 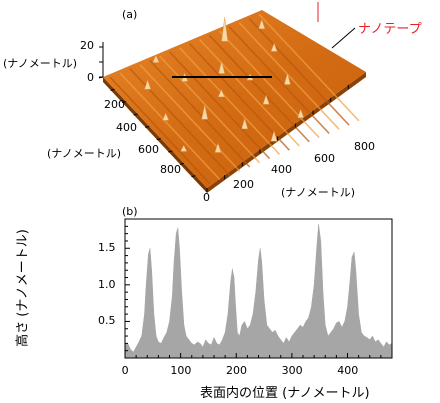 I want to click on x-axis-label: (ナノメートル), so click(x=318, y=192).